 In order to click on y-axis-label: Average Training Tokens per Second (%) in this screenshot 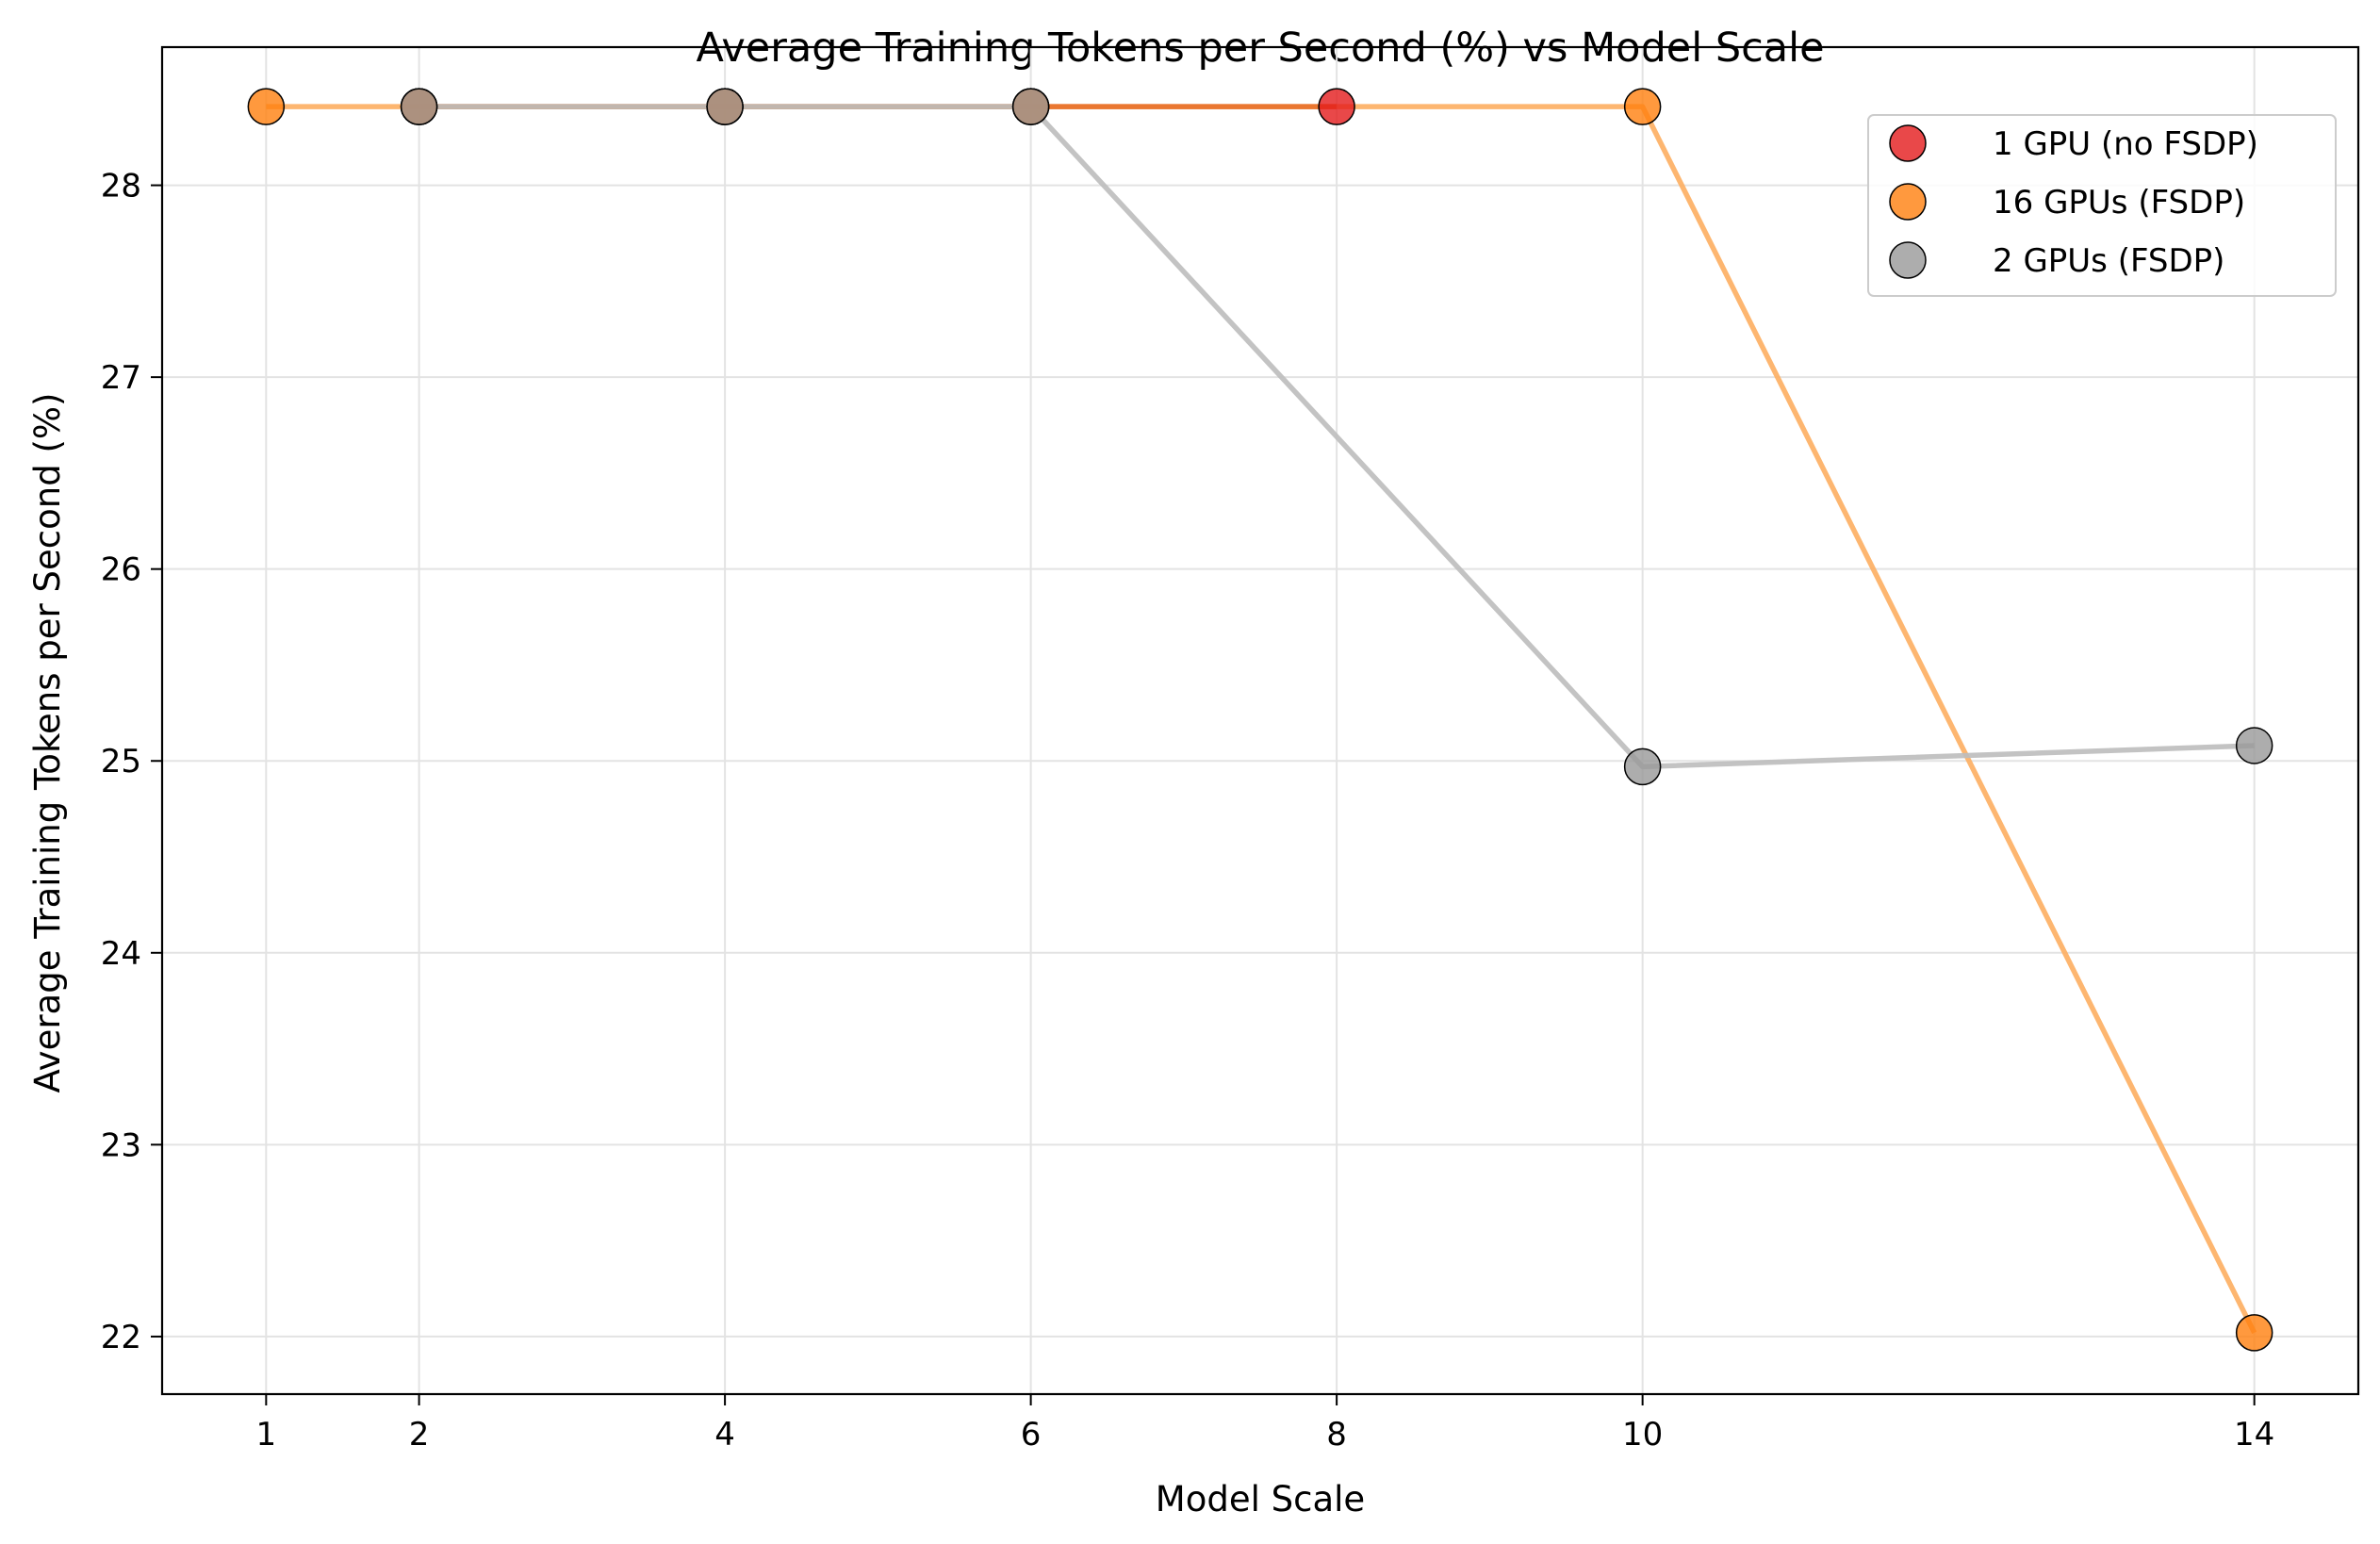, I will do `click(47, 743)`.